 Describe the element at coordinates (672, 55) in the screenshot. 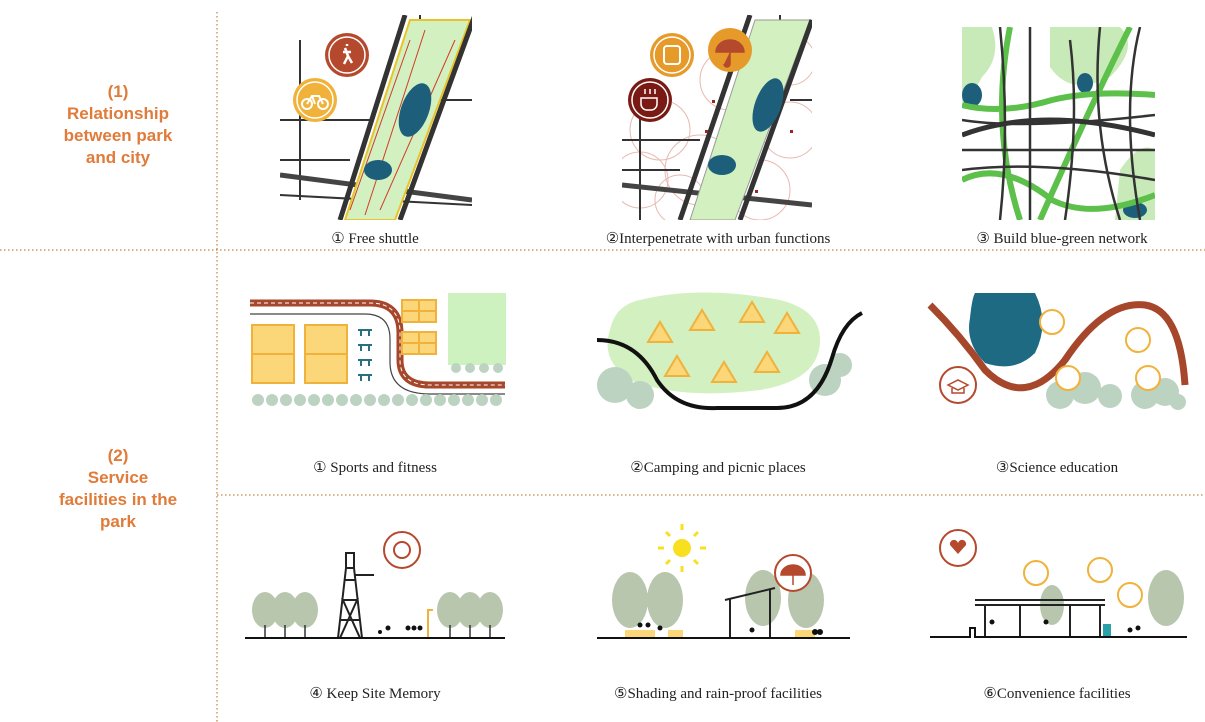

I see `icon-chair` at that location.